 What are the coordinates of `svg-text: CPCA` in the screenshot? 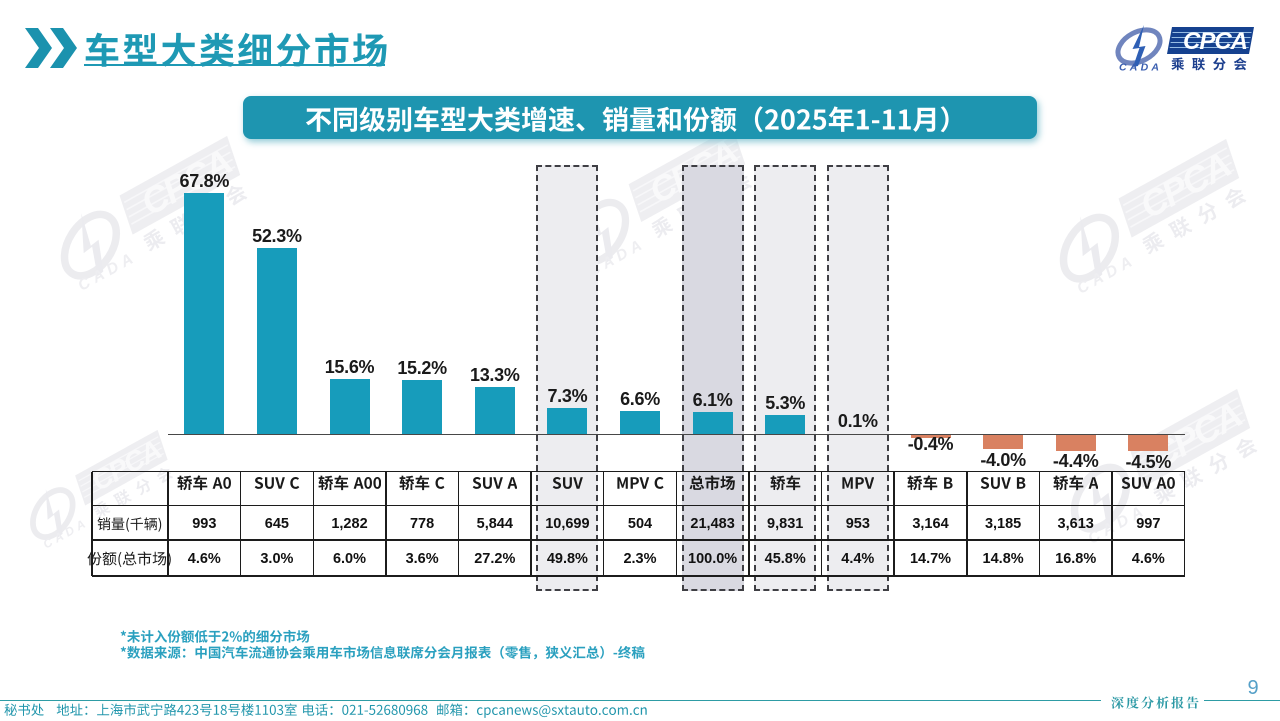 It's located at (1215, 41).